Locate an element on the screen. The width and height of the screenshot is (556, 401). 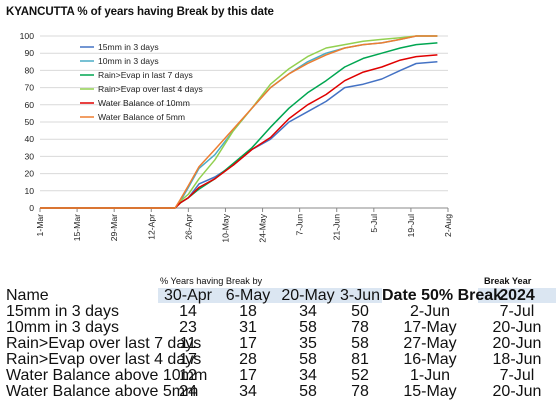
row-date50: 15-May is located at coordinates (430, 391).